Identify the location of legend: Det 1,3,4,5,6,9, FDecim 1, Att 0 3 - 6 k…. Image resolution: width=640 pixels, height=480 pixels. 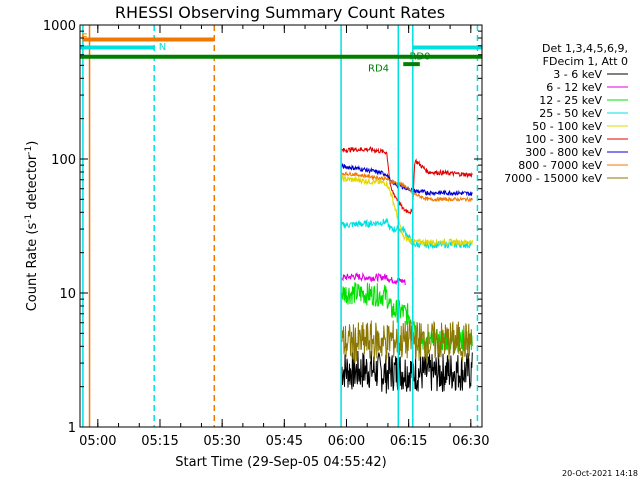
(566, 113).